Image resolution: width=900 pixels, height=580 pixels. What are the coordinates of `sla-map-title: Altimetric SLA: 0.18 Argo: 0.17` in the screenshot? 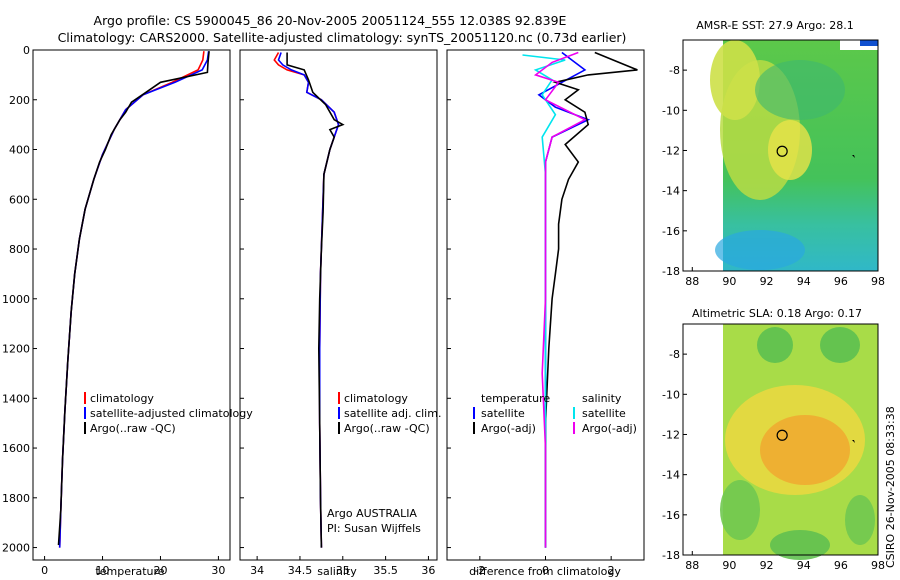 It's located at (777, 313).